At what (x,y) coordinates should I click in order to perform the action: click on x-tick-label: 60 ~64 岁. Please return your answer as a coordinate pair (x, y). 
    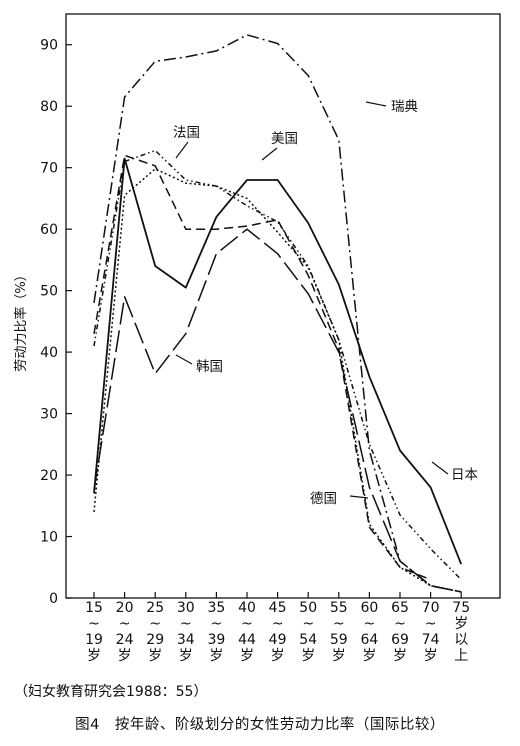
    Looking at the image, I should click on (369, 632).